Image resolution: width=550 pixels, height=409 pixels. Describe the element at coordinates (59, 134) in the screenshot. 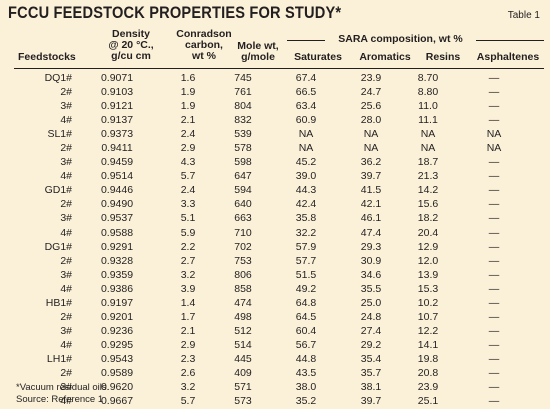

I see `feedstock-cell: SL1#` at that location.